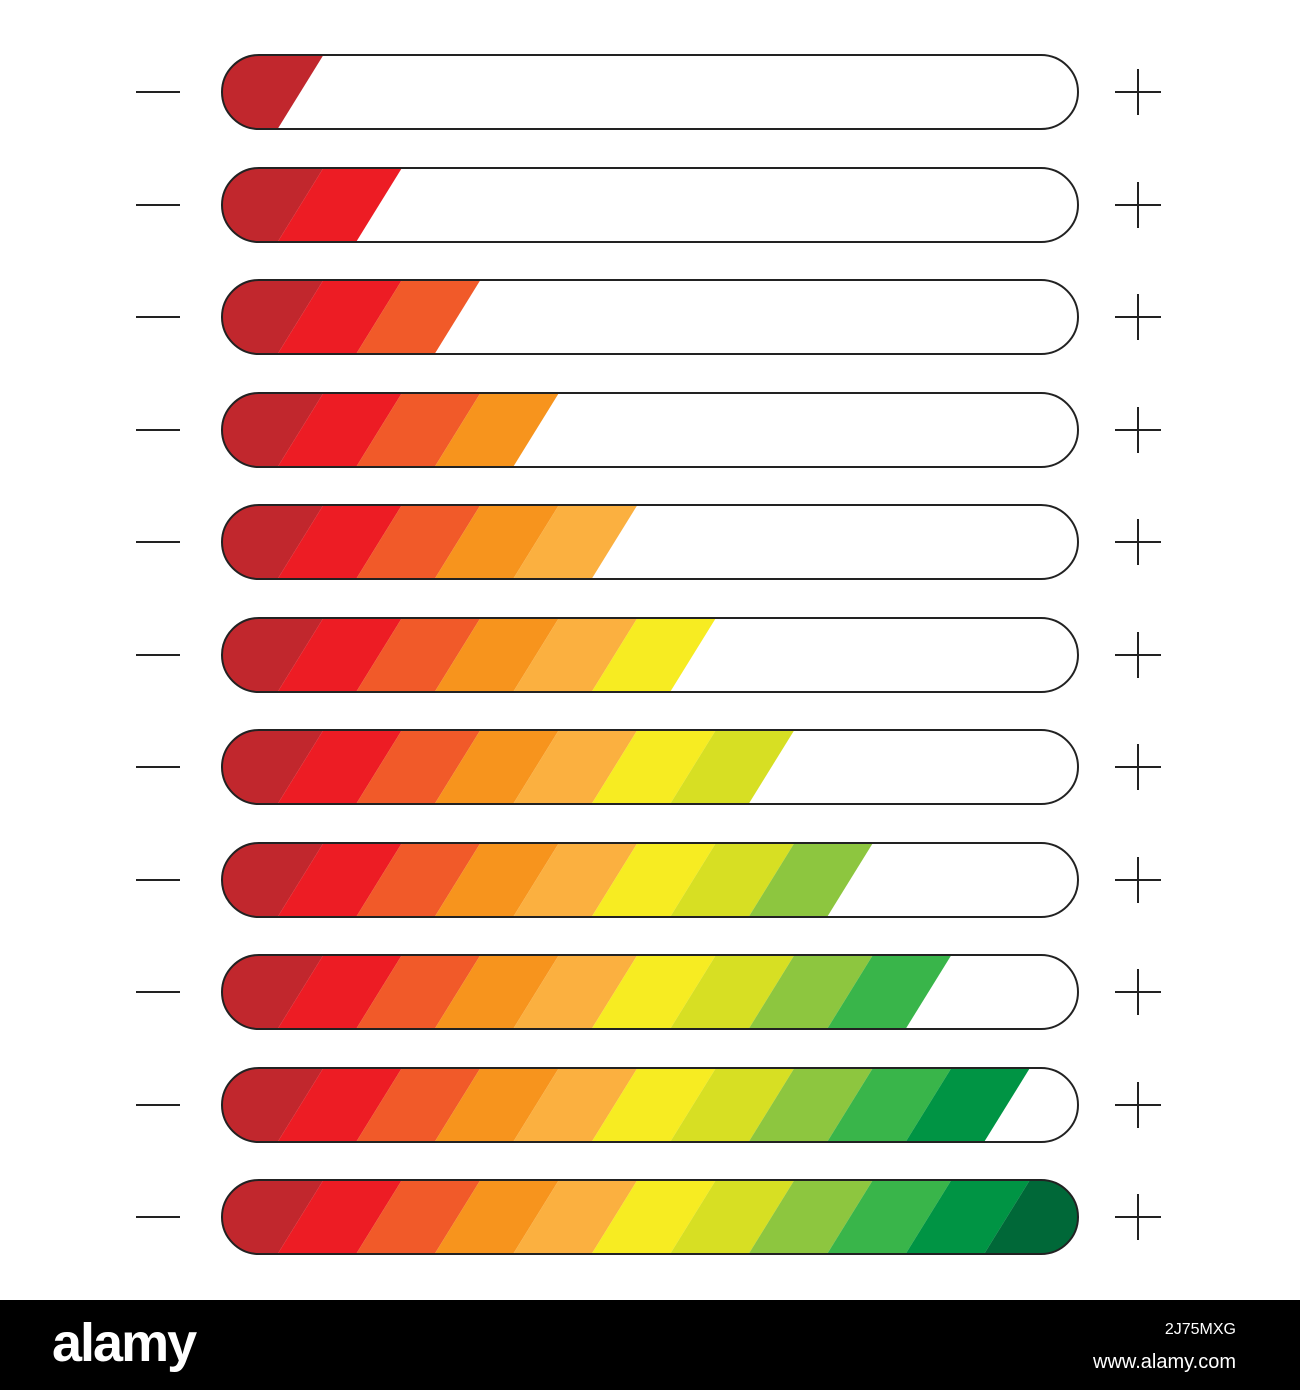 The width and height of the screenshot is (1300, 1390). Describe the element at coordinates (1200, 1329) in the screenshot. I see `image-id: 2J75MXG` at that location.